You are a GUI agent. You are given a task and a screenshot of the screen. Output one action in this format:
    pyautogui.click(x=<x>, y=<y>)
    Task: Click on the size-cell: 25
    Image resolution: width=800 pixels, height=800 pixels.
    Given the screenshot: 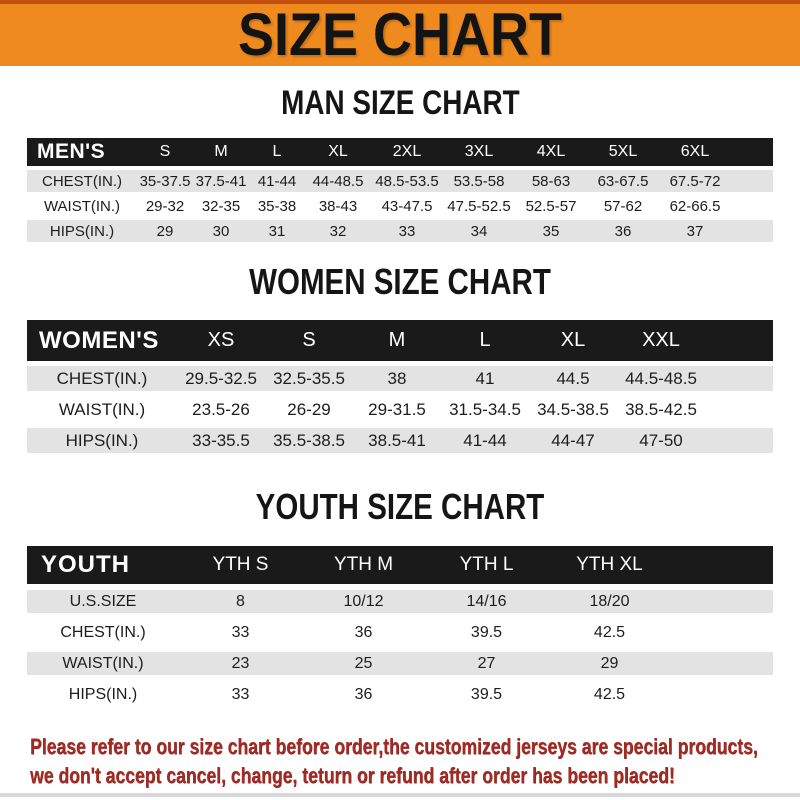 What is the action you would take?
    pyautogui.click(x=363, y=663)
    